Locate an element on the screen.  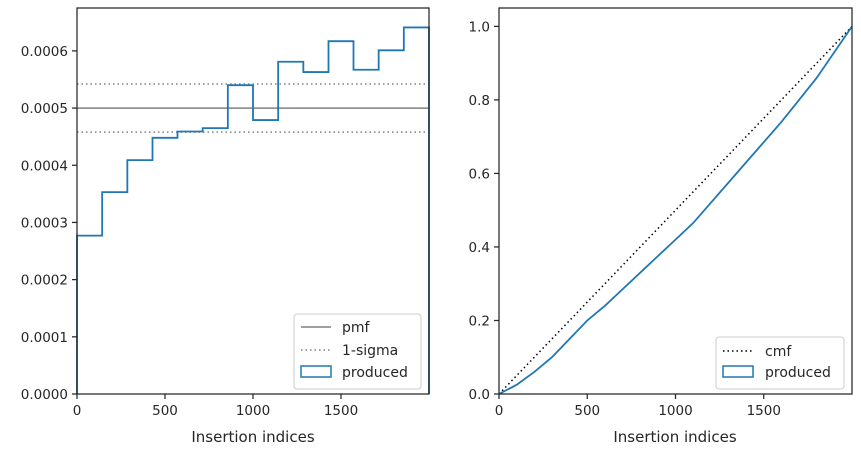
right-legend-box is located at coordinates (780, 363).